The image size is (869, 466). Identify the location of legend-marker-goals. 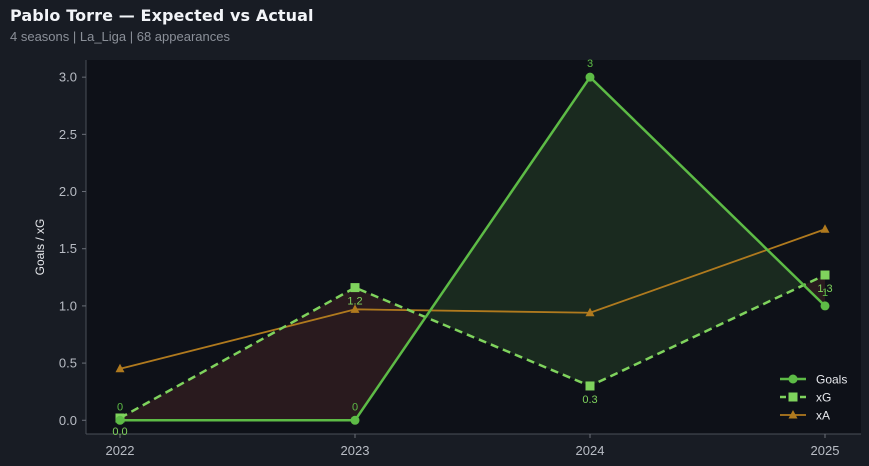
(793, 379).